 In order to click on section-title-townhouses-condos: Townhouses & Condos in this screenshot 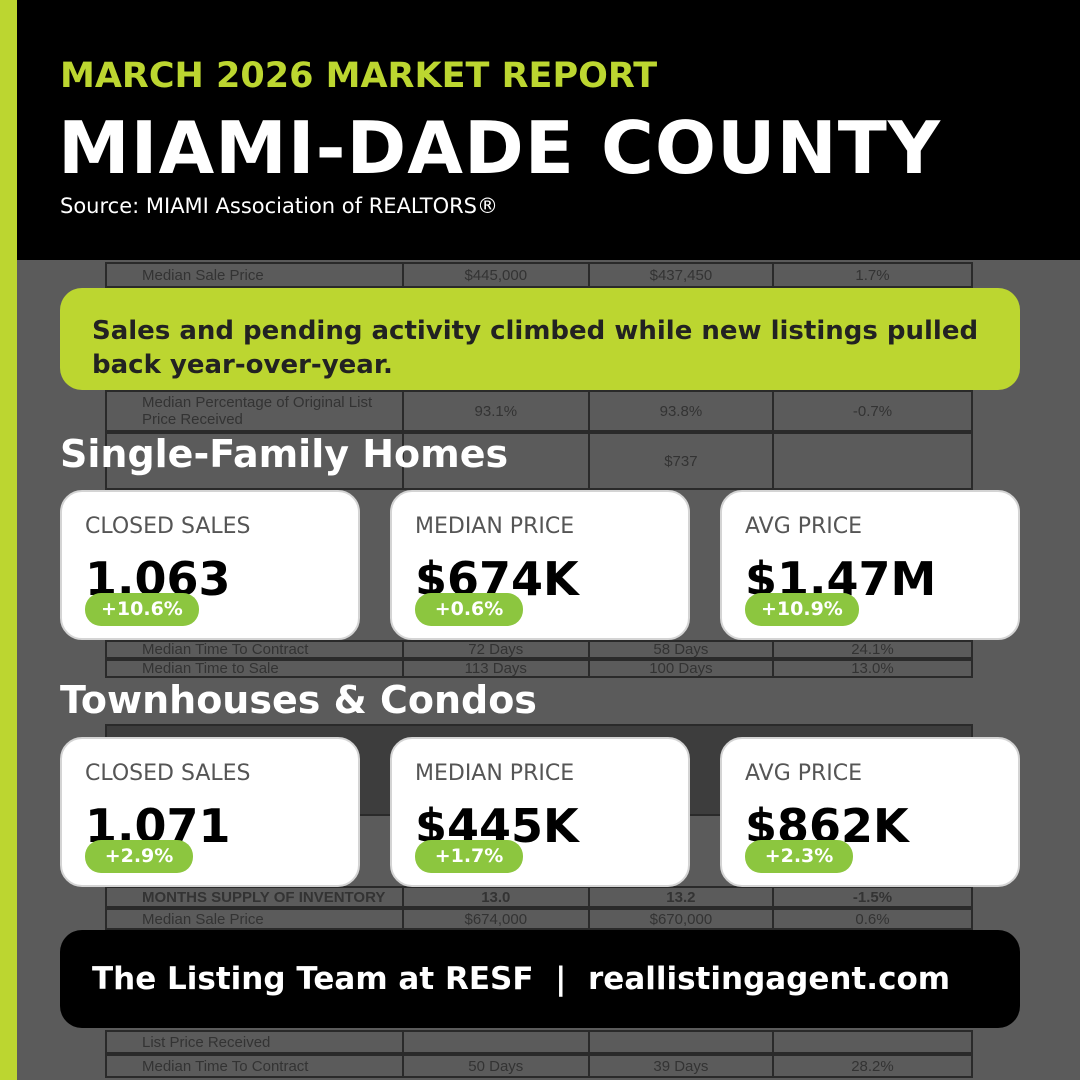, I will do `click(298, 700)`.